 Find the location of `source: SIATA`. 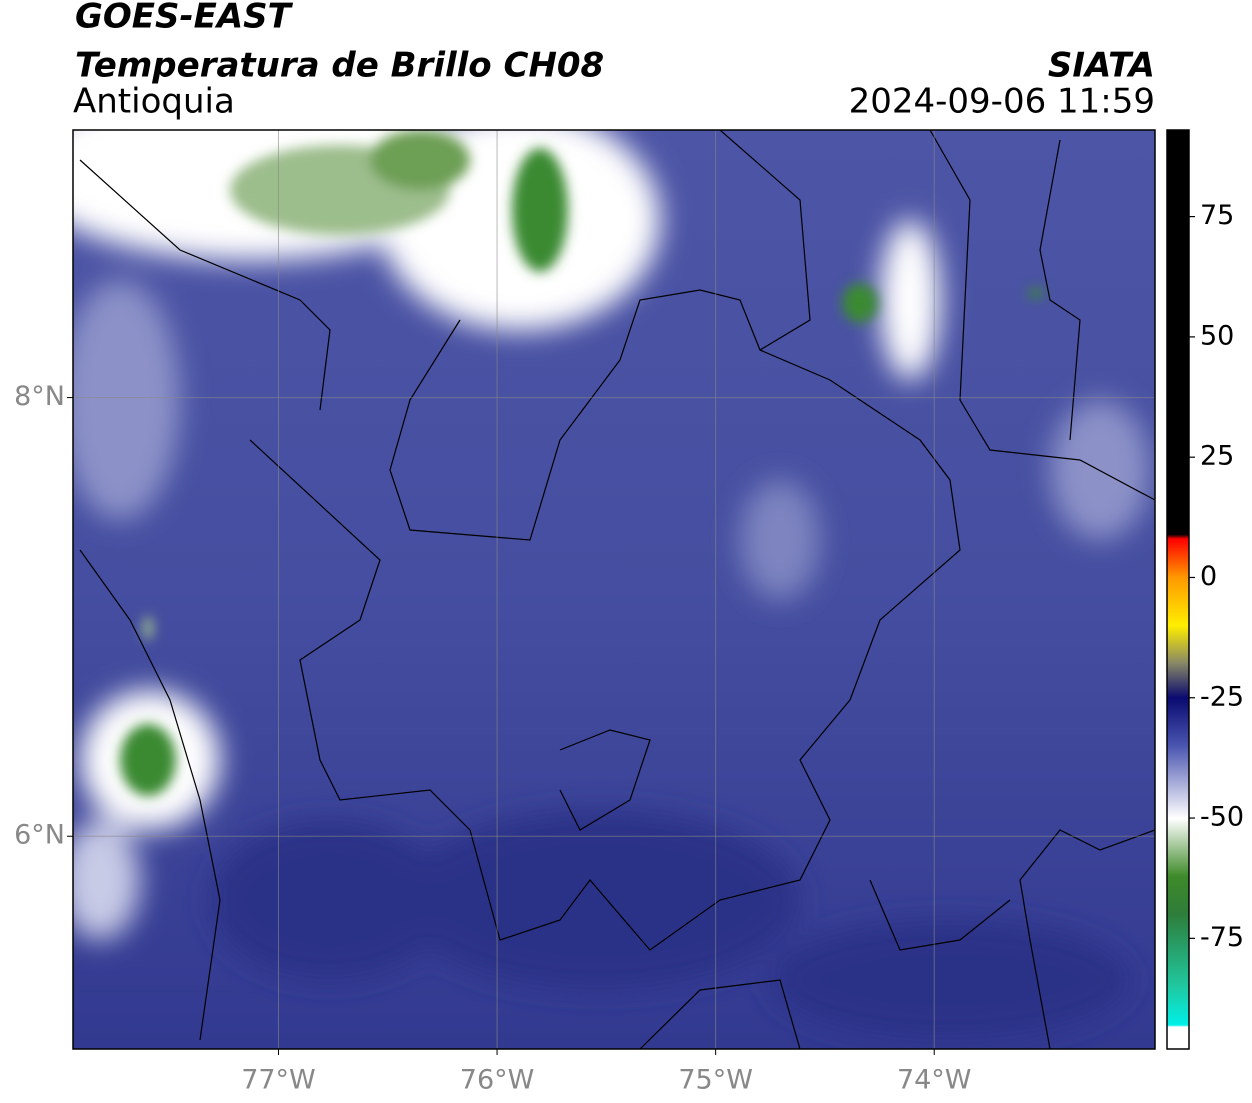

source: SIATA is located at coordinates (1101, 66).